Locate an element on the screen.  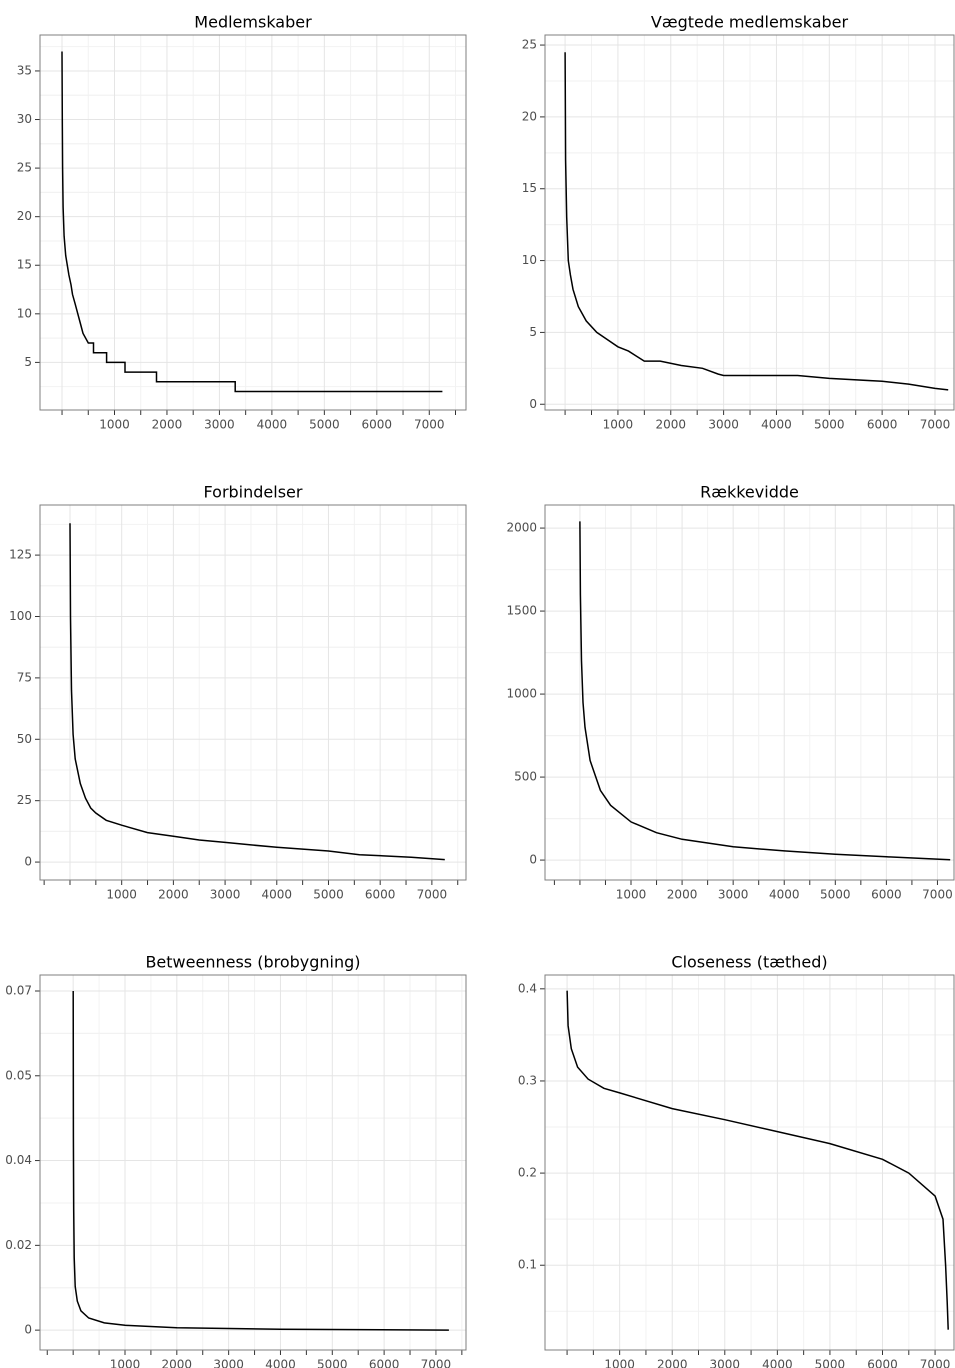
y-tick-label: 35 is located at coordinates (24, 70).